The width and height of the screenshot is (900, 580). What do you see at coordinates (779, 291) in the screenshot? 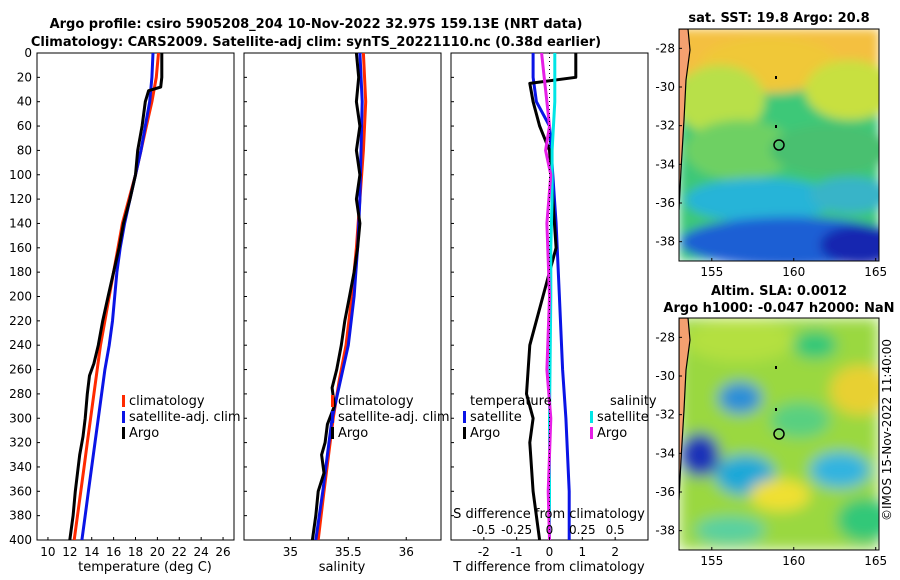
I see `sla-map-title-line1: Altim. SLA: 0.0012` at bounding box center [779, 291].